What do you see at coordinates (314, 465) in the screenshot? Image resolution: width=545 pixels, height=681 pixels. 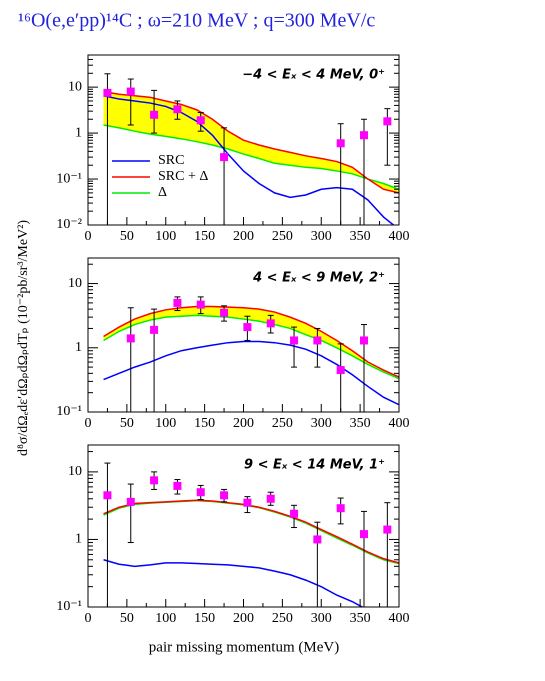 I see `panel-label: 9 < Eₓ < 14 MeV, 1⁺` at bounding box center [314, 465].